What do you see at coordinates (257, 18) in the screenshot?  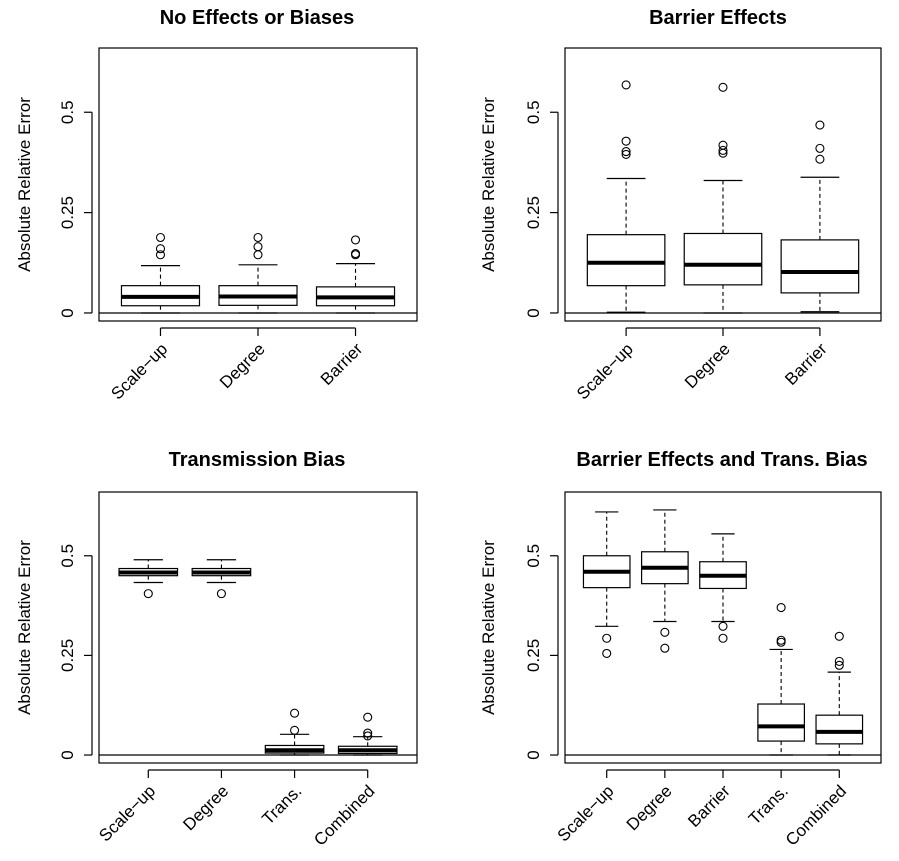 I see `panel-title: No Effects or Biases` at bounding box center [257, 18].